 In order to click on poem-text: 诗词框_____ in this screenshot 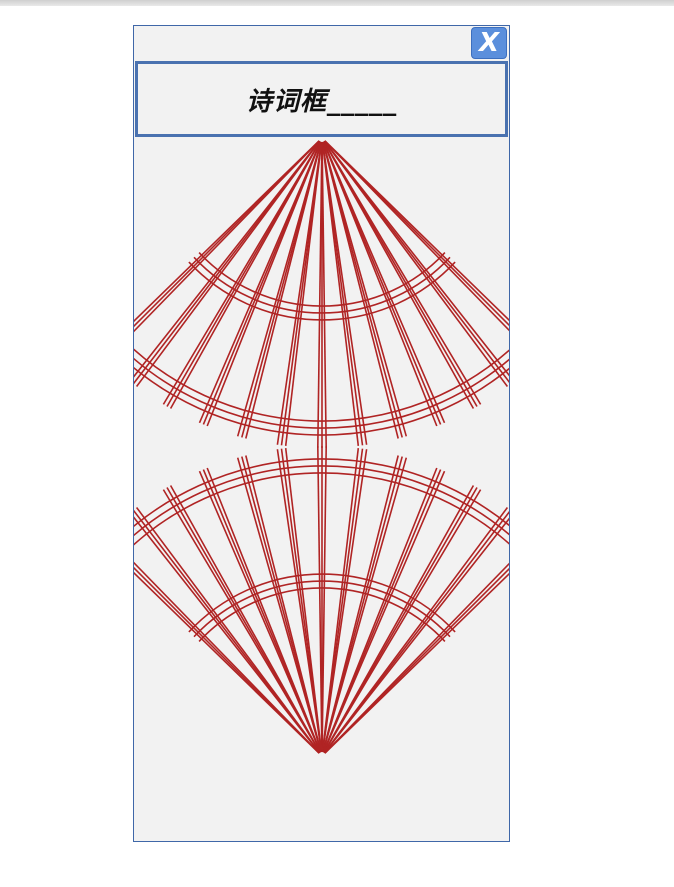, I will do `click(321, 101)`.